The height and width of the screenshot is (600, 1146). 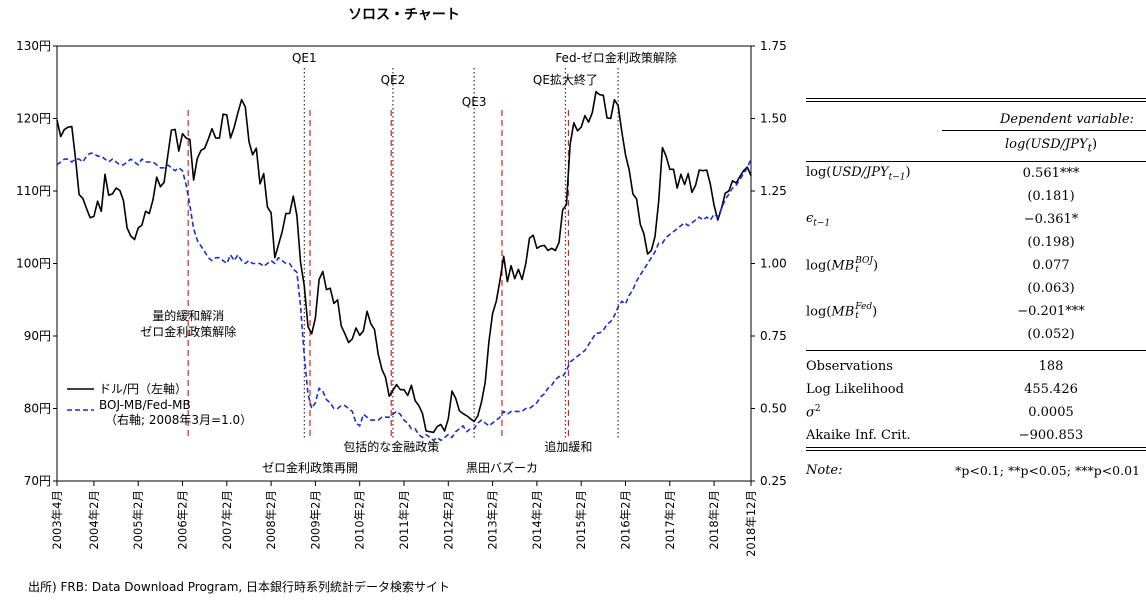 I want to click on right-y-tick-label: 0.50, so click(x=773, y=409).